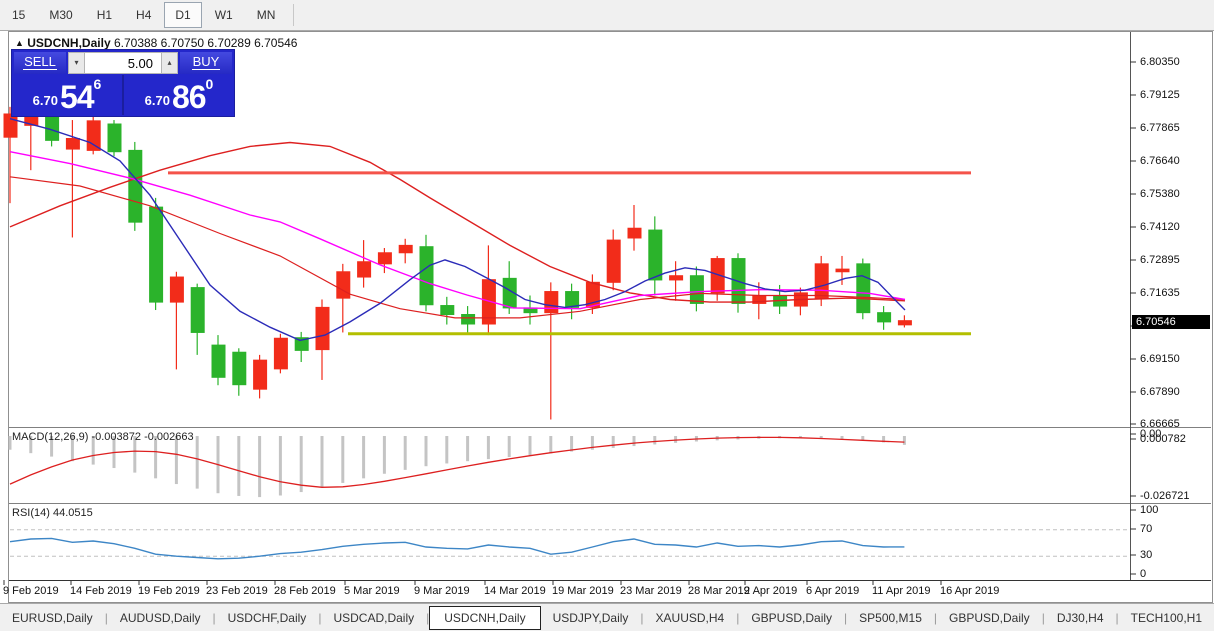 This screenshot has width=1214, height=631. I want to click on sell-button: SELL, so click(40, 63).